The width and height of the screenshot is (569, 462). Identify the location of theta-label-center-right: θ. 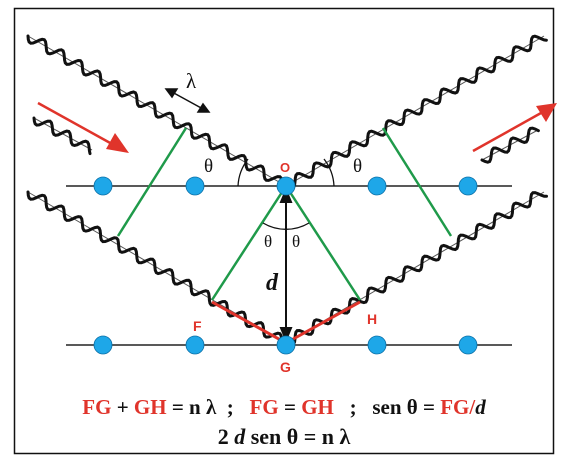
(296, 241).